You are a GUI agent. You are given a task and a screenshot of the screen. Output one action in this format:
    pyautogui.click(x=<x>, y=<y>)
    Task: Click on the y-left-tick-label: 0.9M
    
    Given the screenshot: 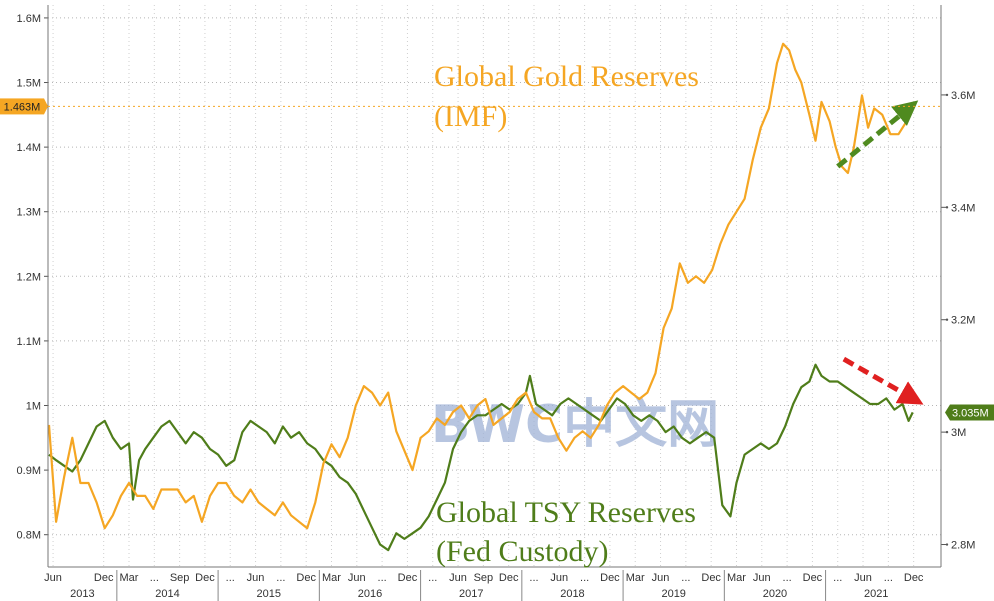 What is the action you would take?
    pyautogui.click(x=29, y=471)
    